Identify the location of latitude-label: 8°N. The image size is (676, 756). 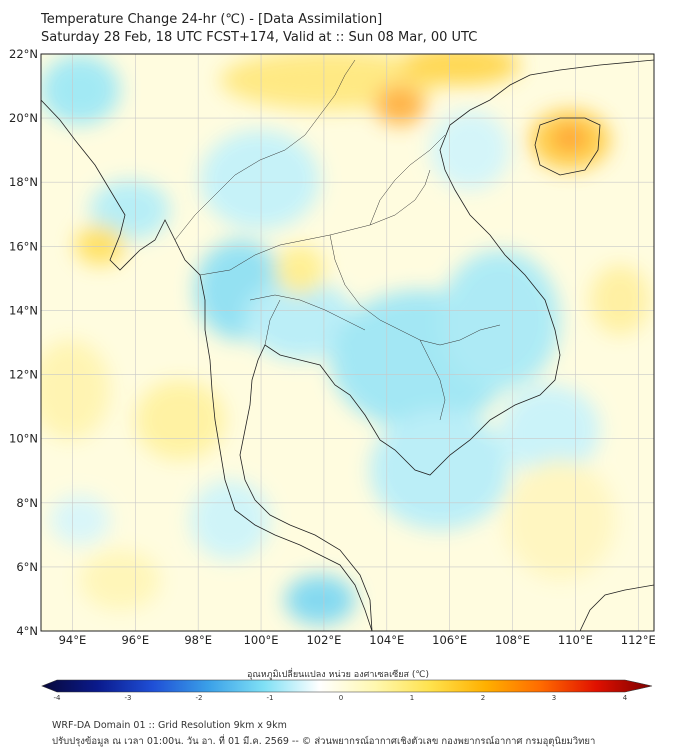
(27, 503).